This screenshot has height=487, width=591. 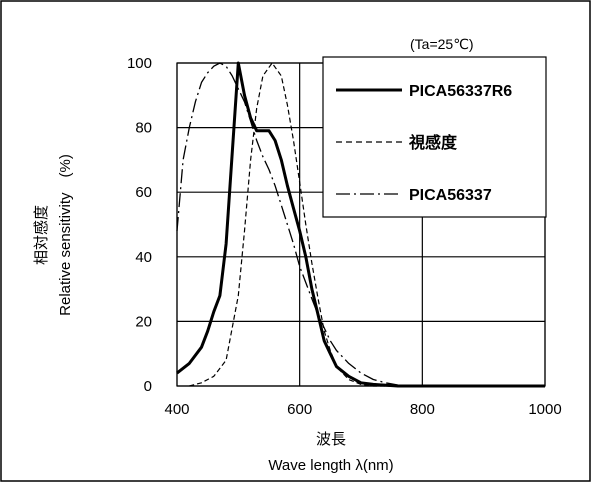 I want to click on legend-label-series-3: PICA56337, so click(x=450, y=195).